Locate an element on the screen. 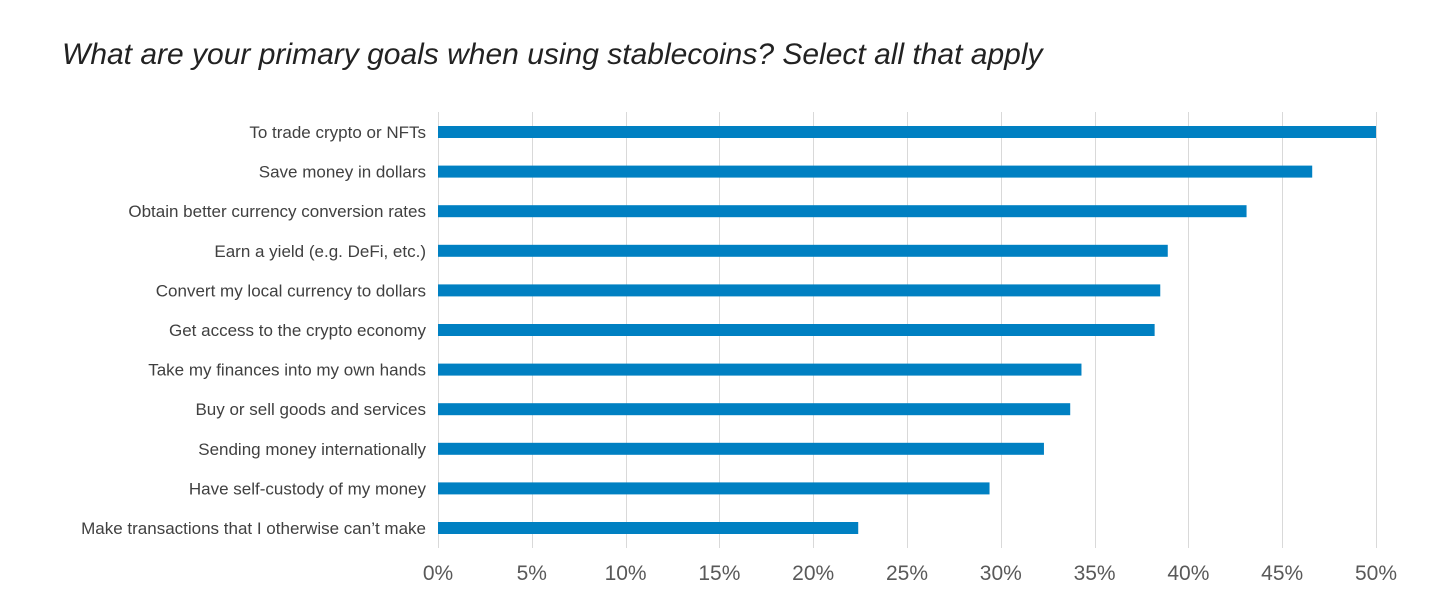  x-tick-label: 45% is located at coordinates (1282, 573).